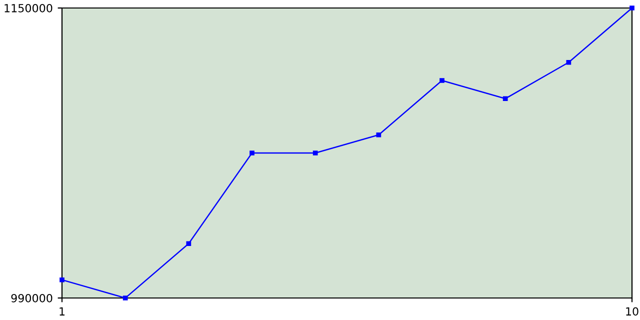 This screenshot has width=640, height=320. Describe the element at coordinates (28, 8) in the screenshot. I see `y-tick-label: 1150000` at that location.